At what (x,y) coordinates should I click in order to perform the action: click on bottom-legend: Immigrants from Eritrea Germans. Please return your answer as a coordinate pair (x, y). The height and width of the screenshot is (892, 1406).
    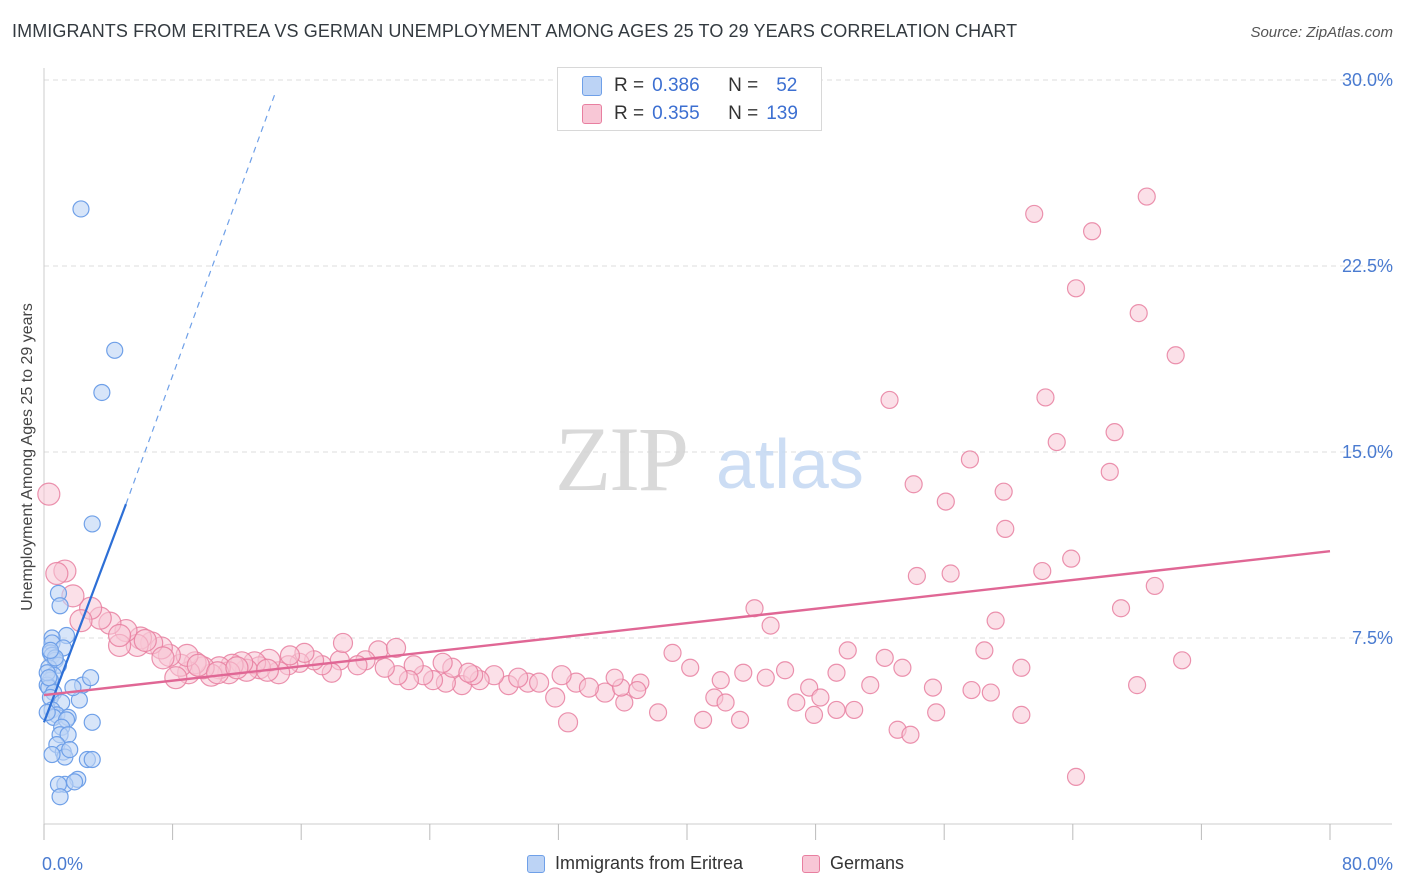
    Looking at the image, I should click on (703, 865).